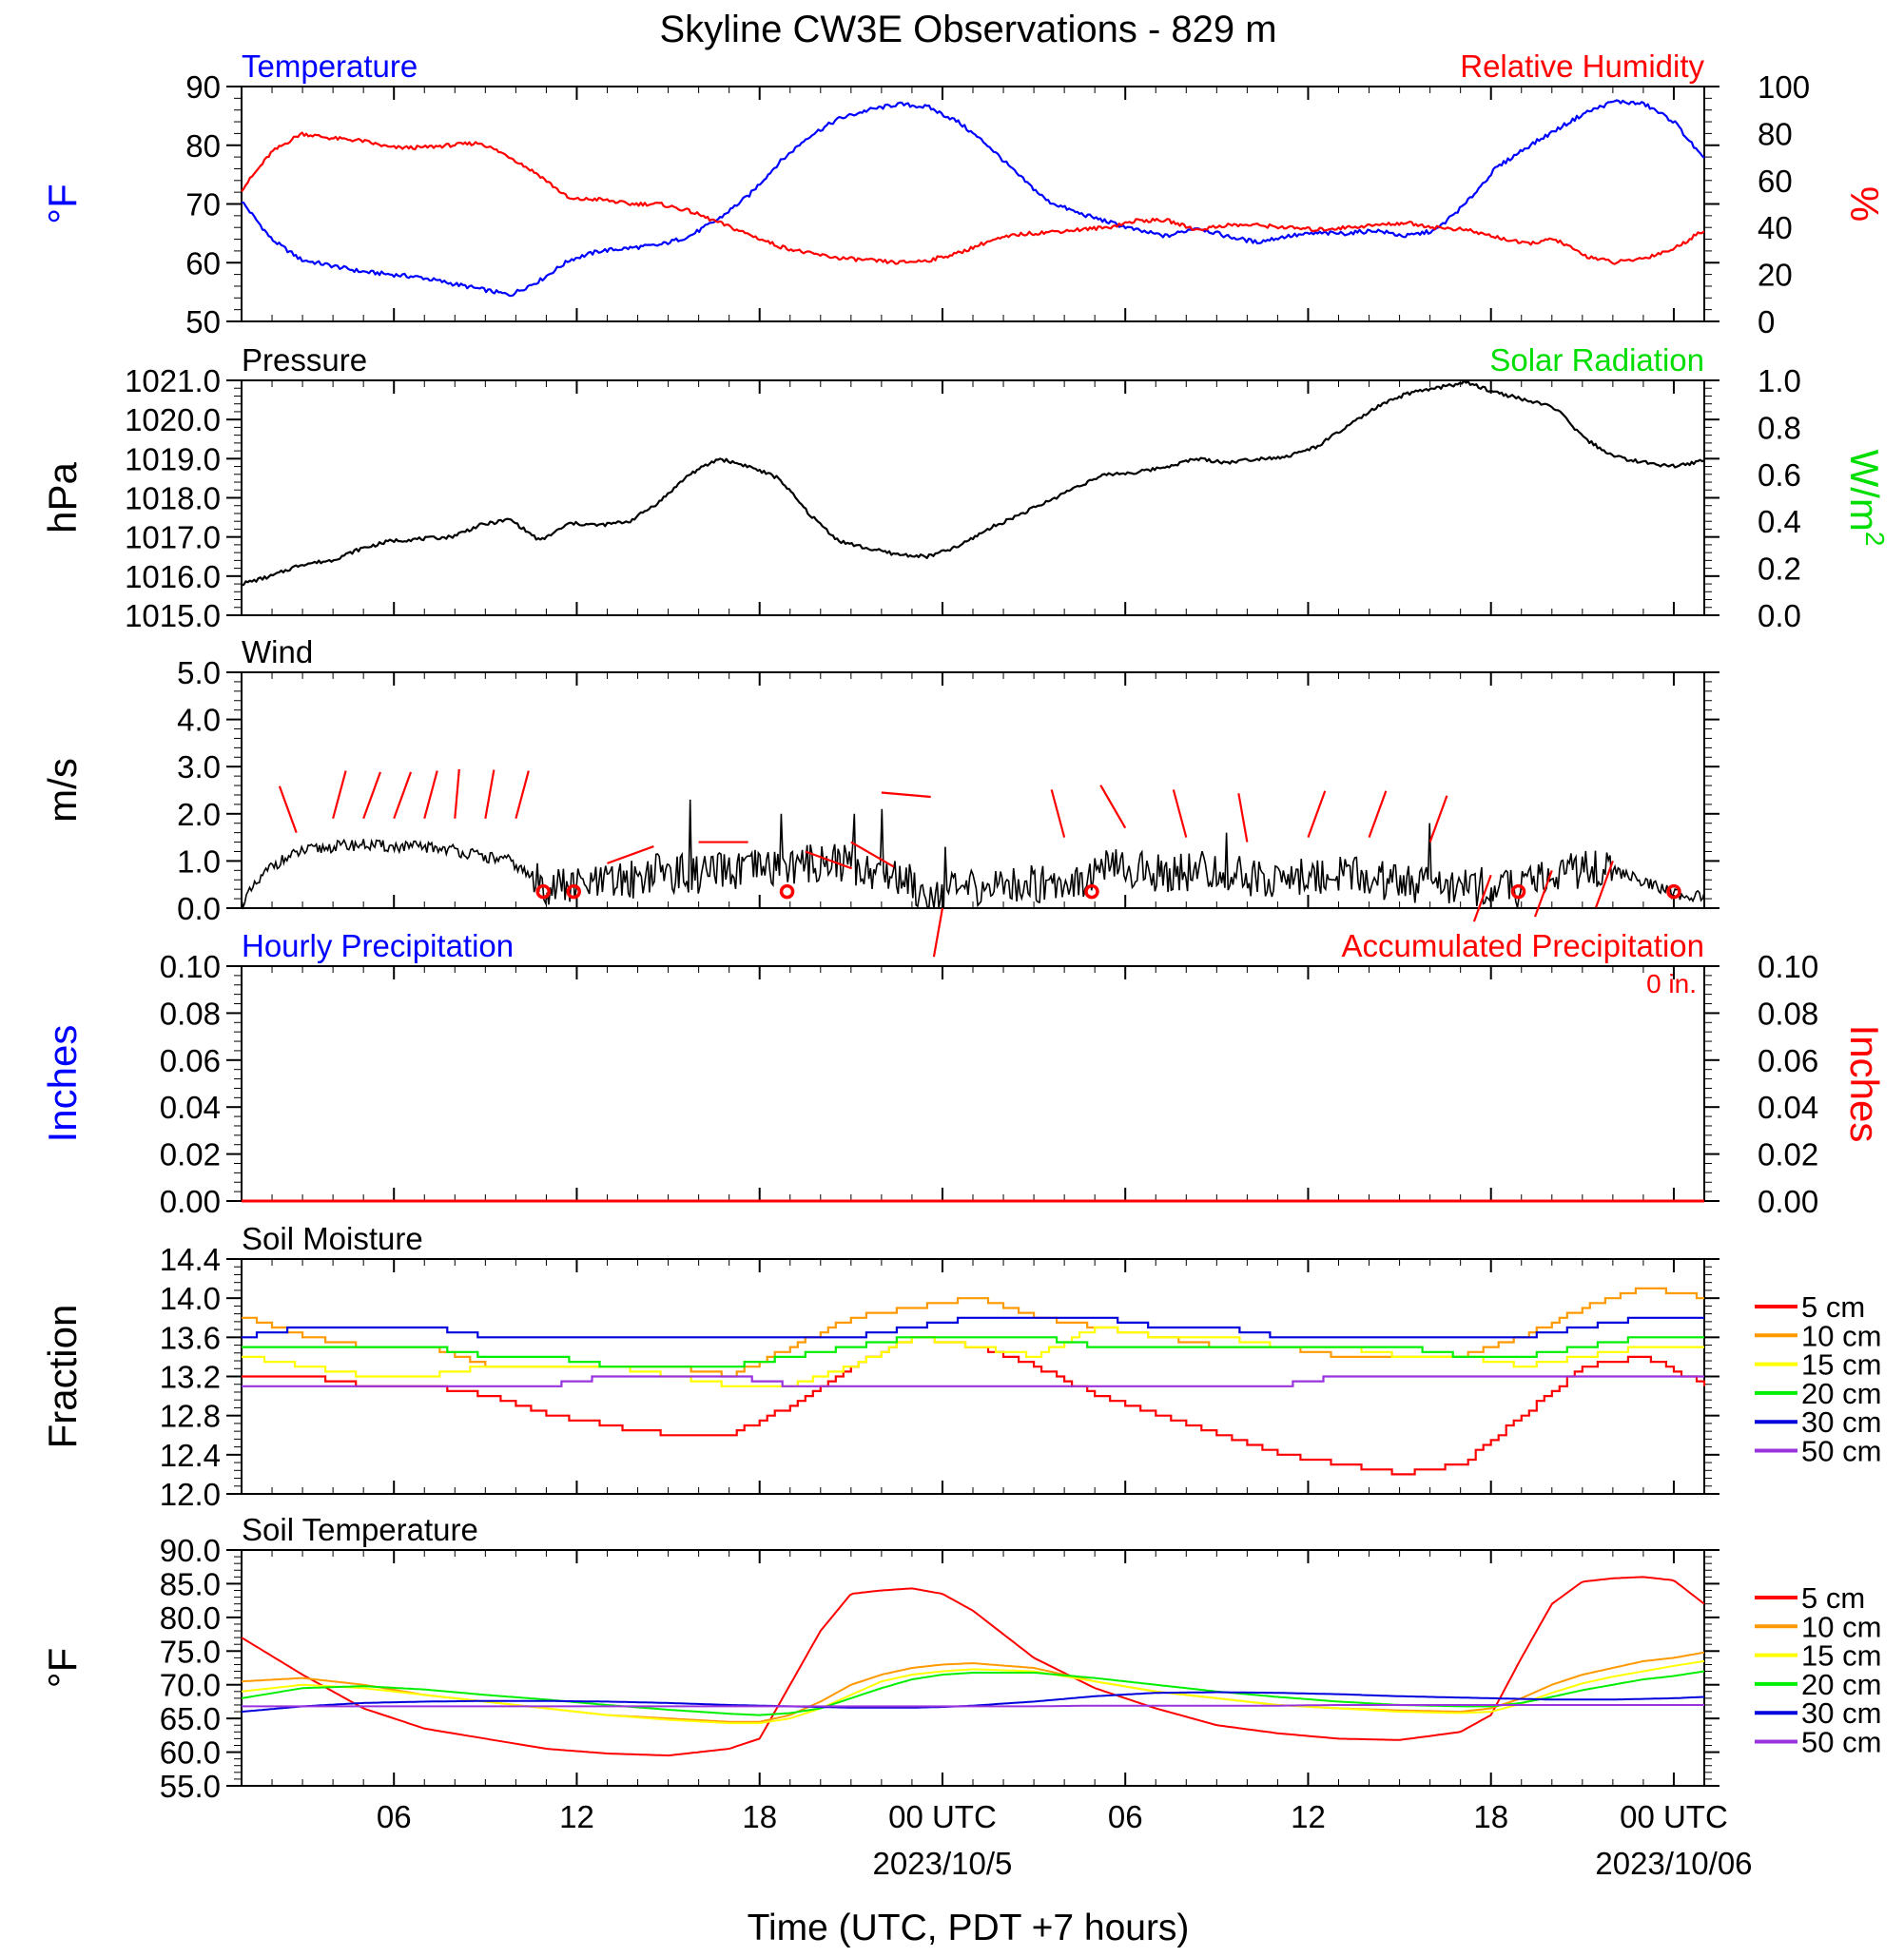 This screenshot has height=1957, width=1904. Describe the element at coordinates (173, 419) in the screenshot. I see `y-tick-label: 1020.0` at that location.